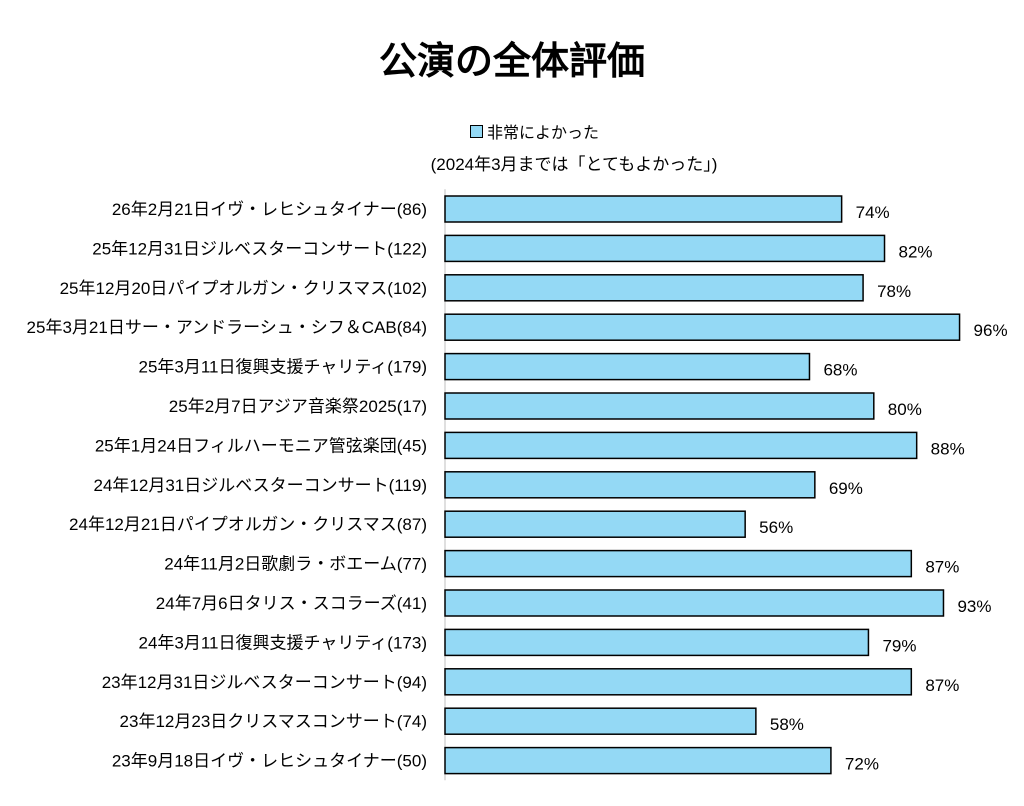 This screenshot has width=1024, height=806. What do you see at coordinates (261, 485) in the screenshot?
I see `category-label: 24年12月31日ジルベスターコンサート(119)` at bounding box center [261, 485].